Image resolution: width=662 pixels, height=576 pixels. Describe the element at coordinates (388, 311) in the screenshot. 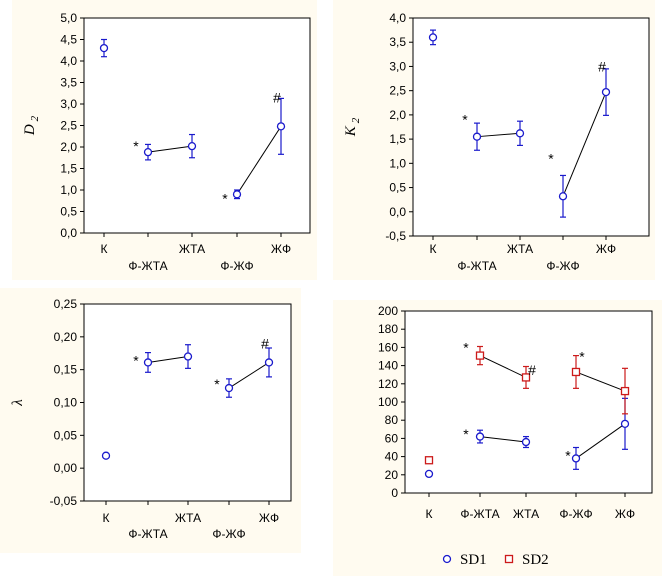

I see `y-tick-label: 200` at that location.